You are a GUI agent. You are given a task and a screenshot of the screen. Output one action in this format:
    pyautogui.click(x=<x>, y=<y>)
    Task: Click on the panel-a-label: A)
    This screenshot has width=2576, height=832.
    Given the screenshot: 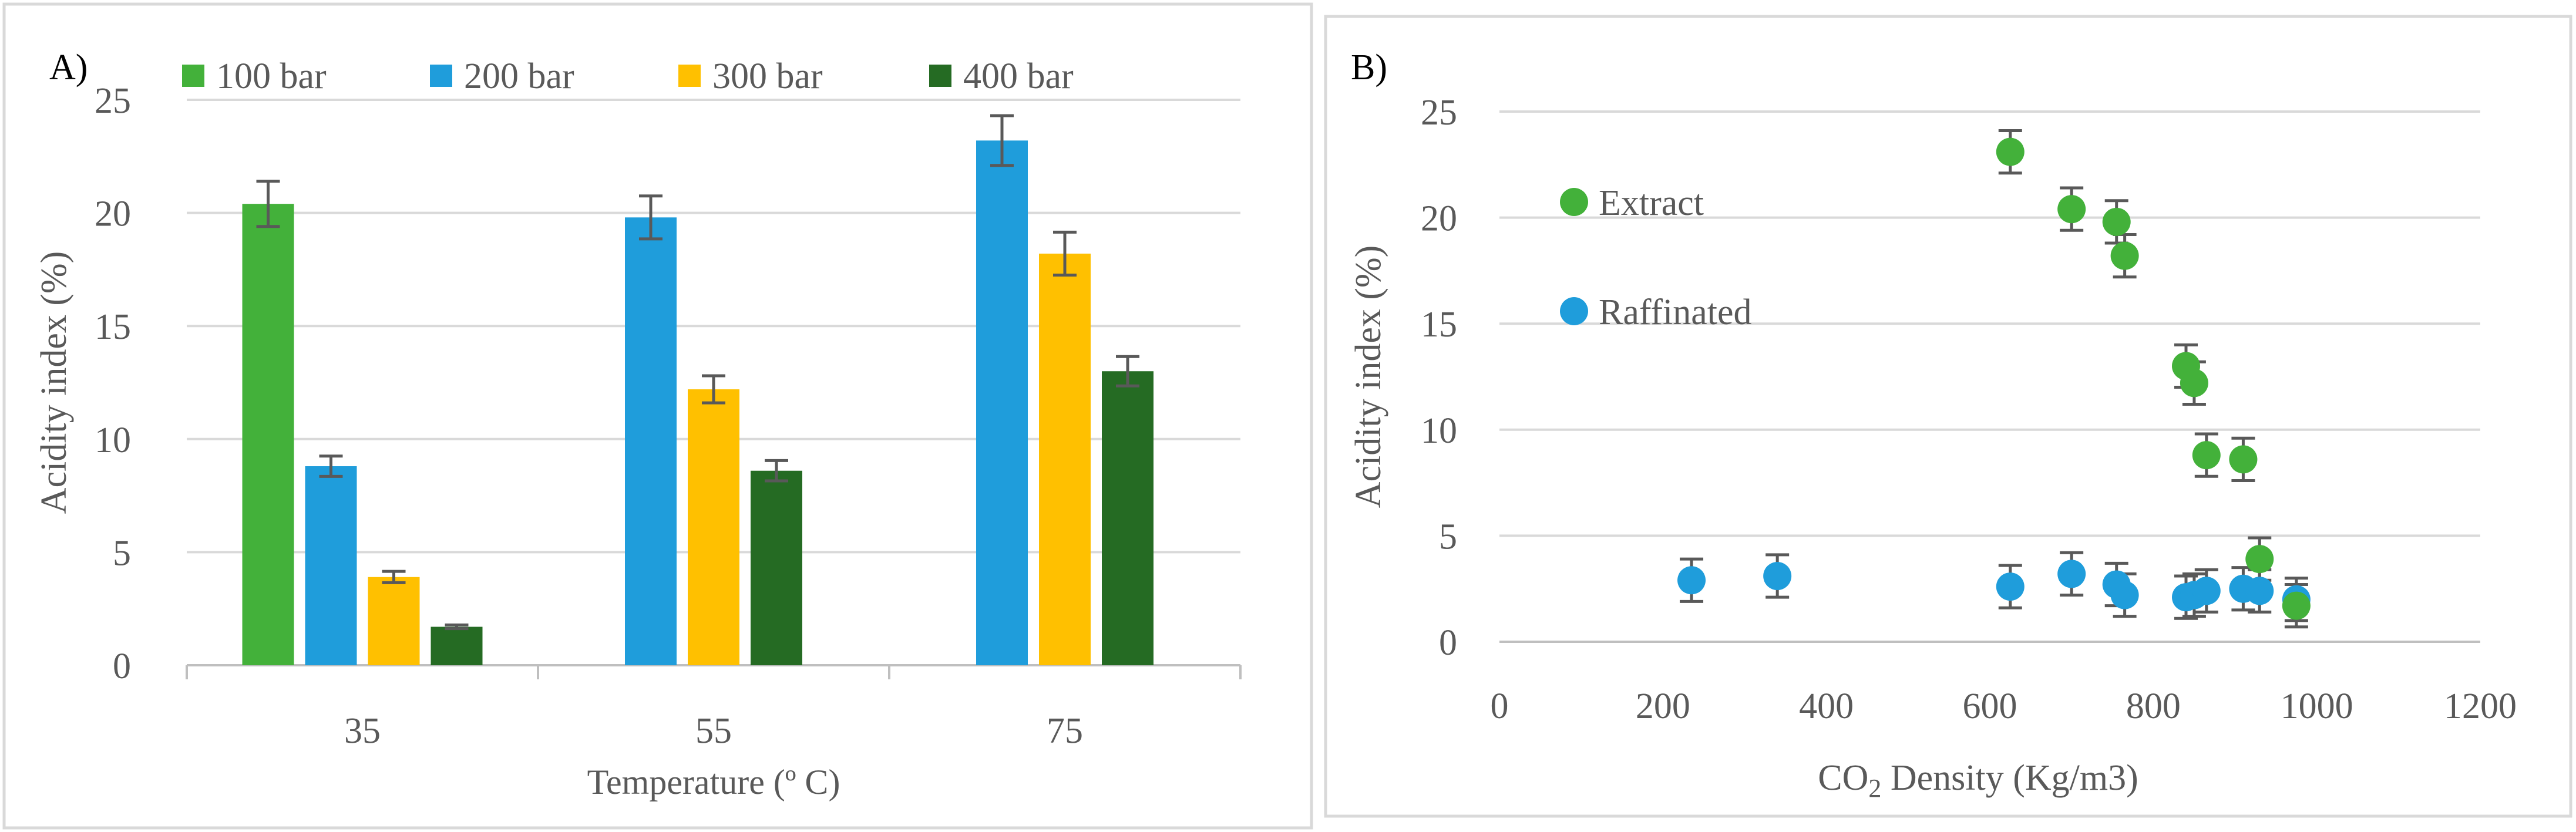 What is the action you would take?
    pyautogui.click(x=68, y=67)
    